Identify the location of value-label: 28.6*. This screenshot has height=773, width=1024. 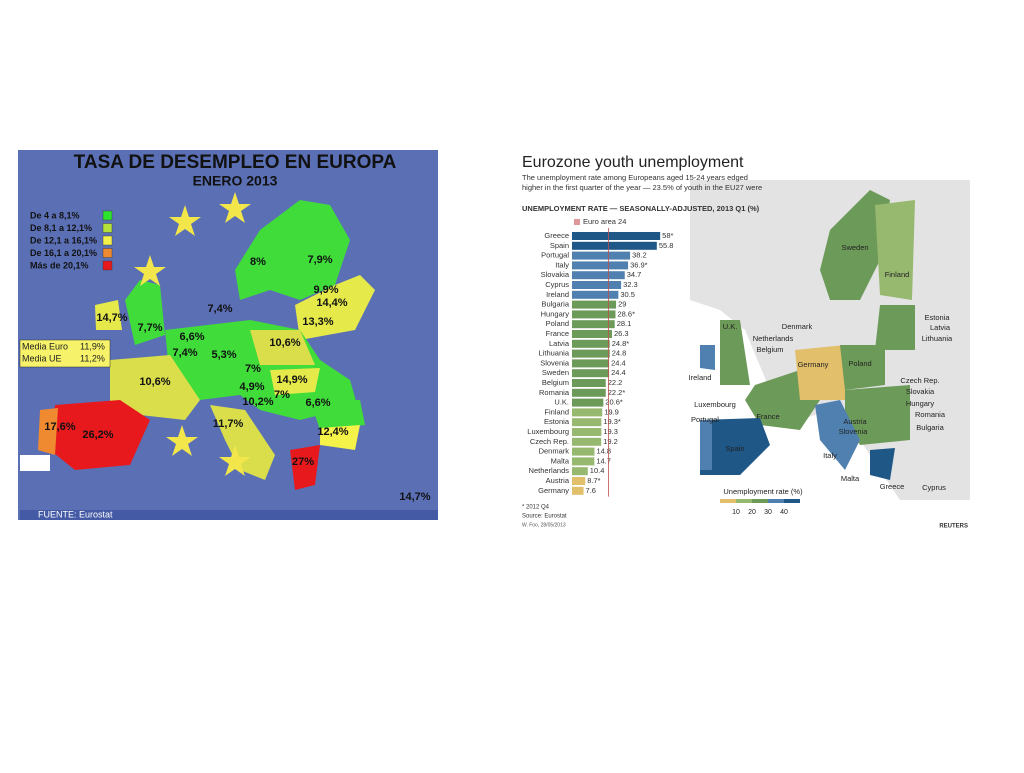
(626, 313).